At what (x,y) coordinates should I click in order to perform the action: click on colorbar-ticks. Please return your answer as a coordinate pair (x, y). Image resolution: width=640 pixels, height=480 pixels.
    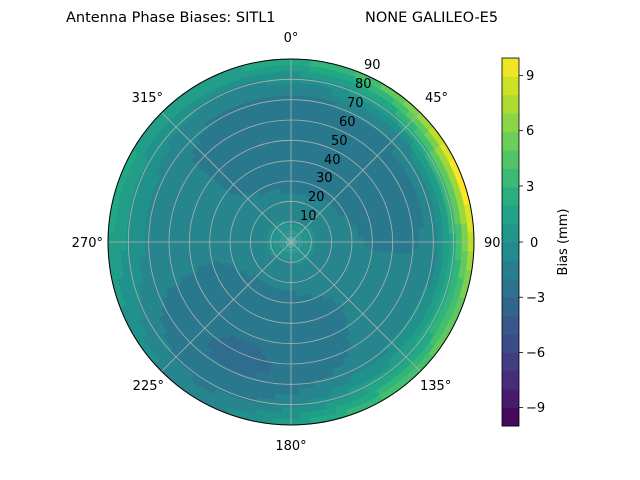
    Looking at the image, I should click on (521, 242).